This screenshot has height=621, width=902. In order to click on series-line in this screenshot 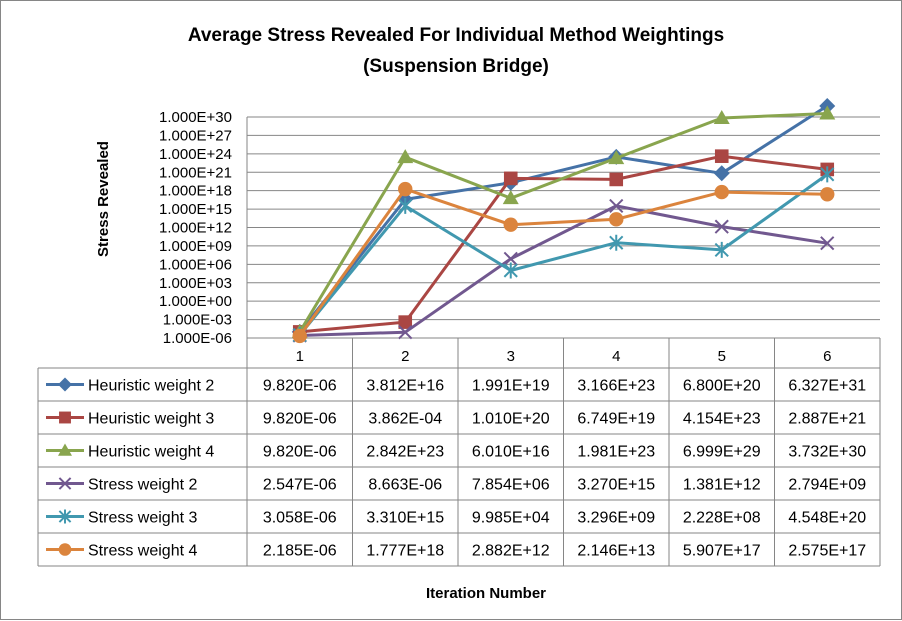, I will do `click(563, 270)`.